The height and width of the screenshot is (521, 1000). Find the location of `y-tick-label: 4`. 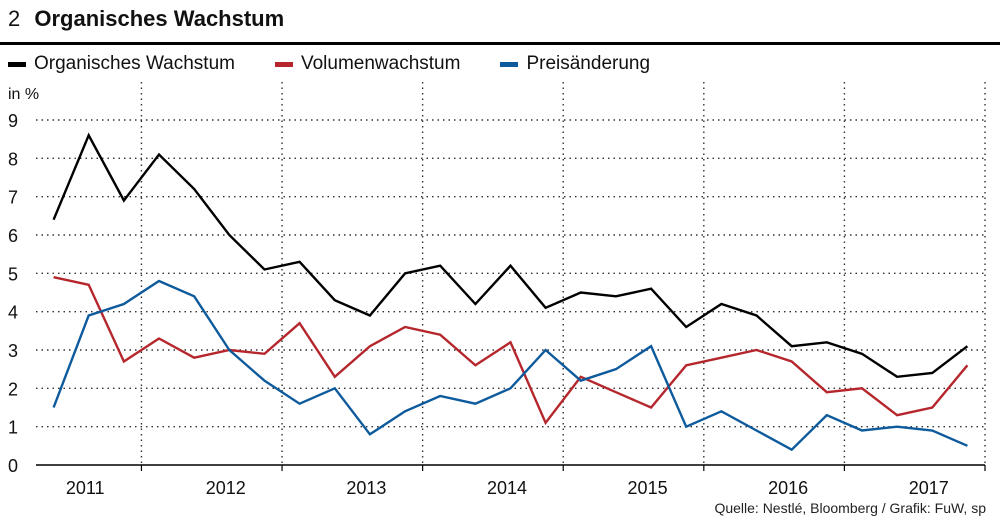

y-tick-label: 4 is located at coordinates (13, 313).